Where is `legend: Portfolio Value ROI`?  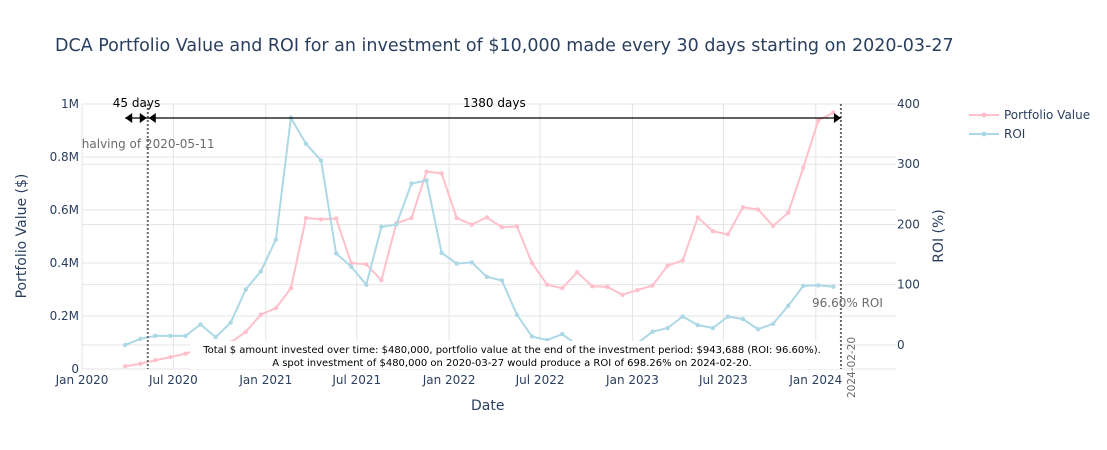 legend: Portfolio Value ROI is located at coordinates (1029, 124).